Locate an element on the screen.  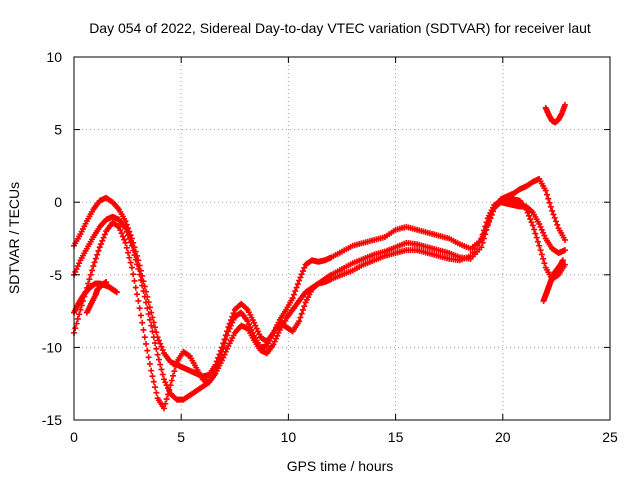
y-axis-label: SDTVAR / TECUs is located at coordinates (14, 238).